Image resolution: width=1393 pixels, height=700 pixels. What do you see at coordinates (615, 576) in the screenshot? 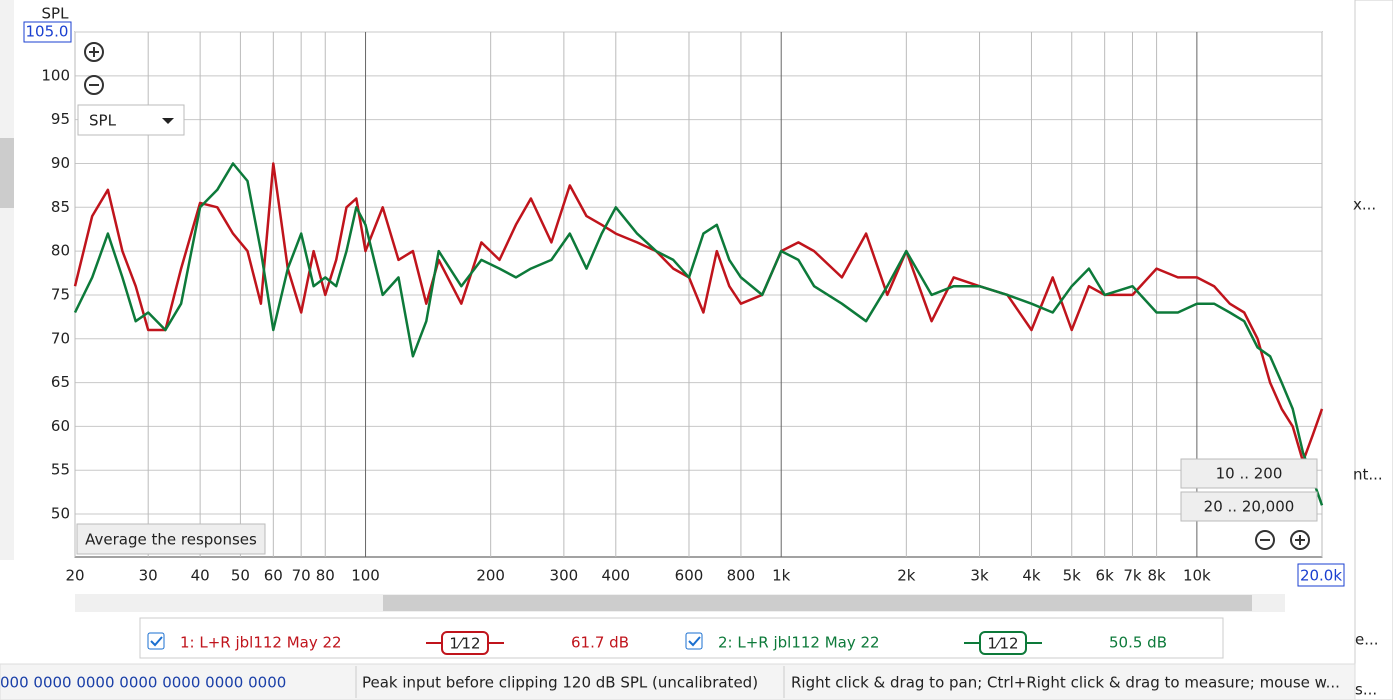
I see `x-tick-label: 400` at bounding box center [615, 576].